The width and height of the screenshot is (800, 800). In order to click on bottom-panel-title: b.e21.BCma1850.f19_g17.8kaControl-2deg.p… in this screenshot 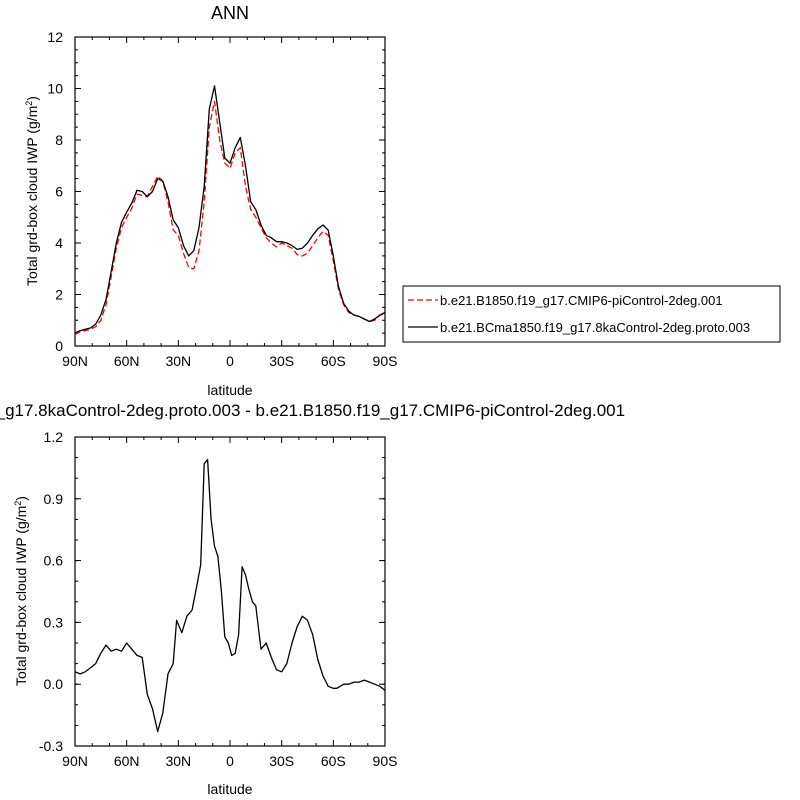, I will do `click(312, 410)`.